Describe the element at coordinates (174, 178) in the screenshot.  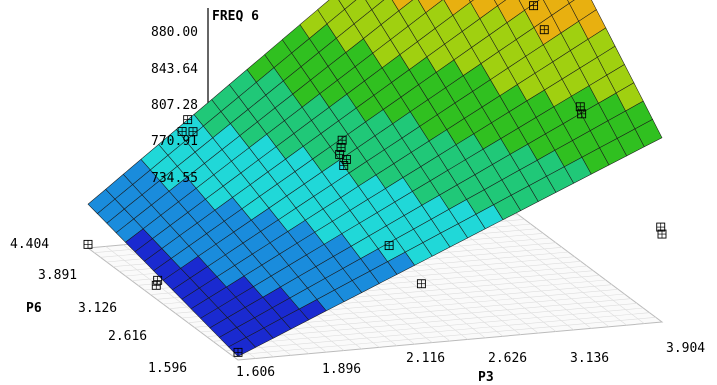
I see `z-tick-label: 734.55` at that location.